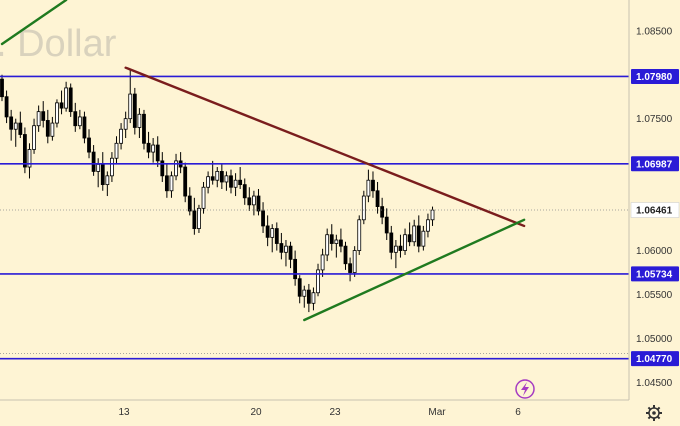 The width and height of the screenshot is (680, 426). I want to click on level-price-label: 1.05734, so click(655, 274).